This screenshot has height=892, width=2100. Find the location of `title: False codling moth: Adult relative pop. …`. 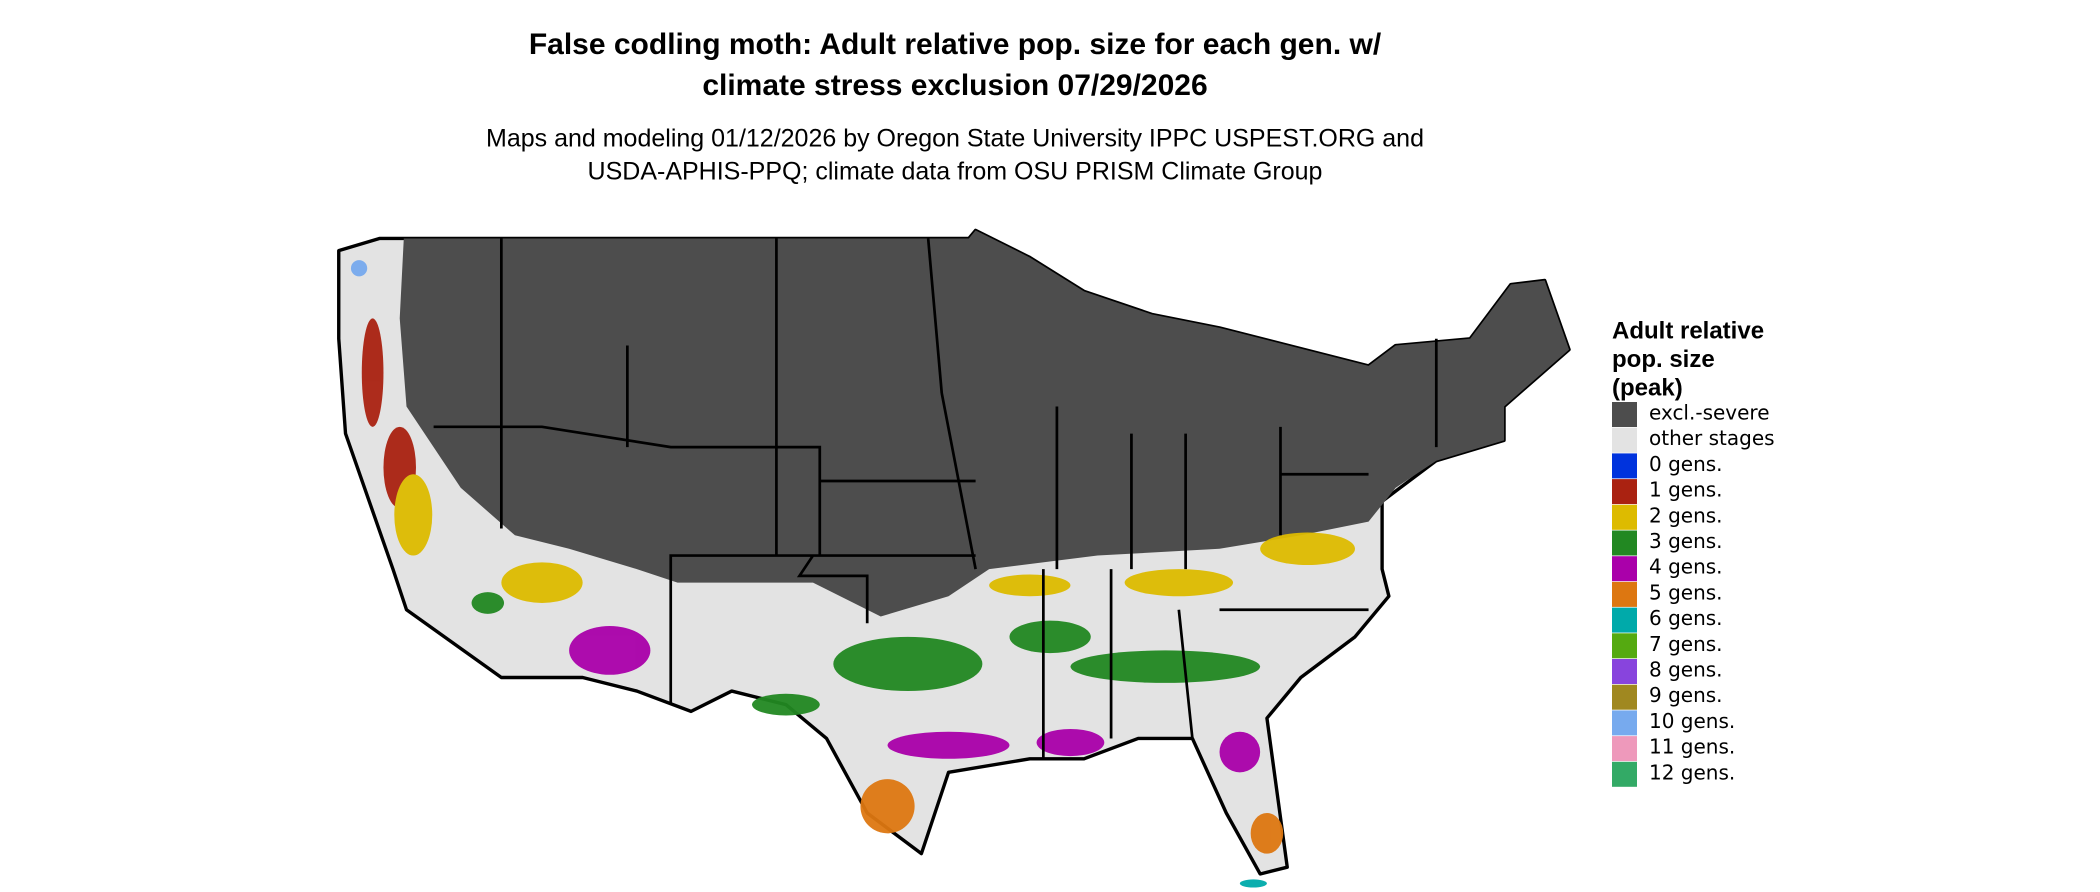

title: False codling moth: Adult relative pop. … is located at coordinates (955, 44).